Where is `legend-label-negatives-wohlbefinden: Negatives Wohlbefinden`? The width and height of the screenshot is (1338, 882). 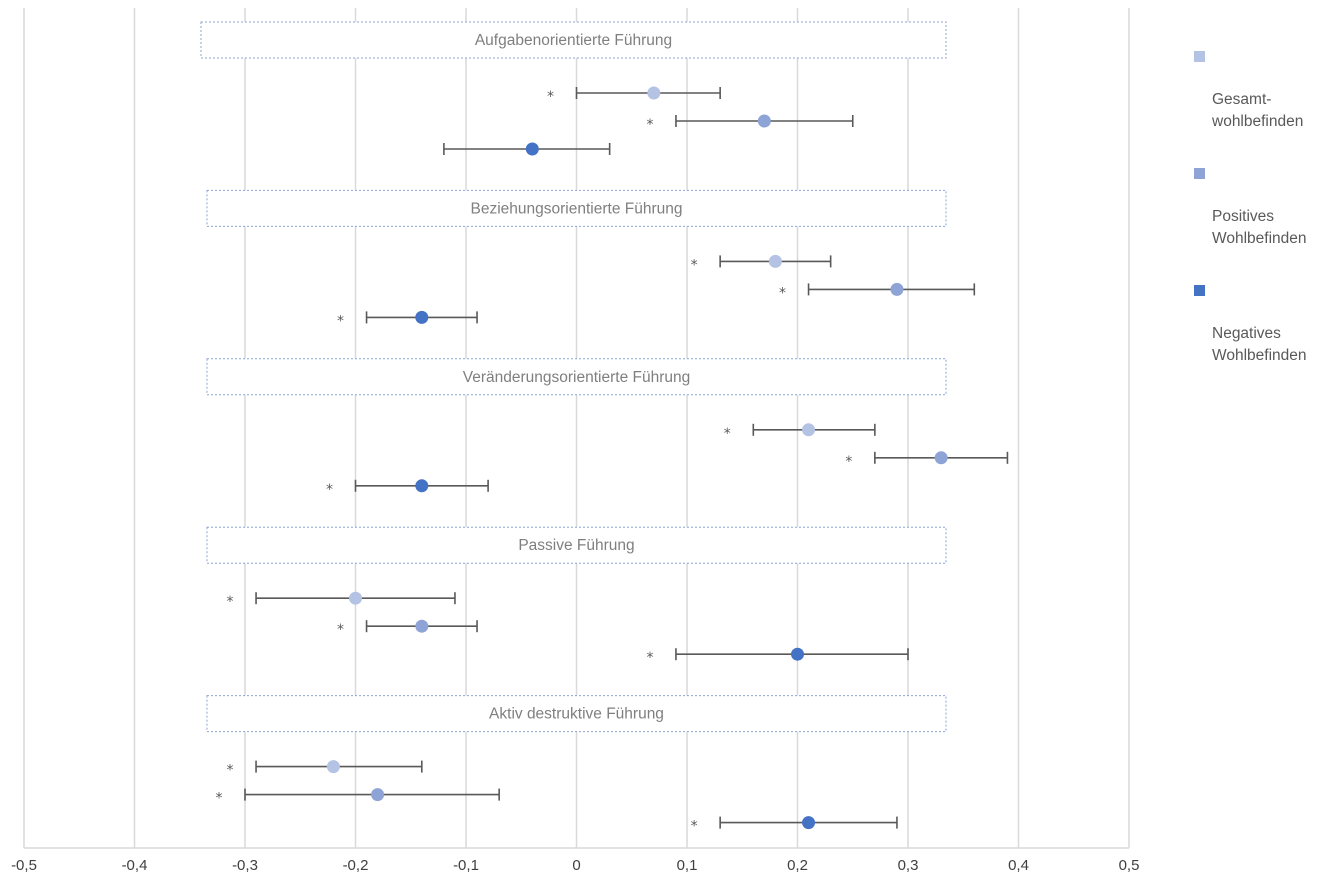
legend-label-negatives-wohlbefinden: Negatives Wohlbefinden is located at coordinates (1259, 344).